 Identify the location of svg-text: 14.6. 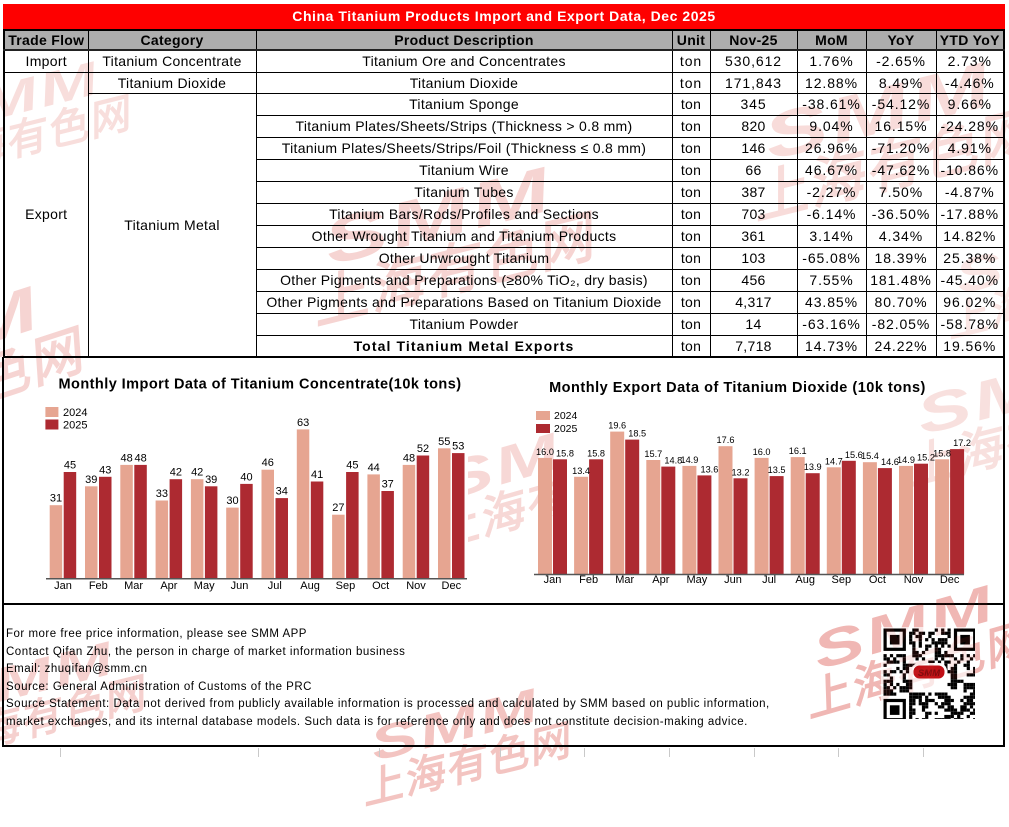
(890, 462).